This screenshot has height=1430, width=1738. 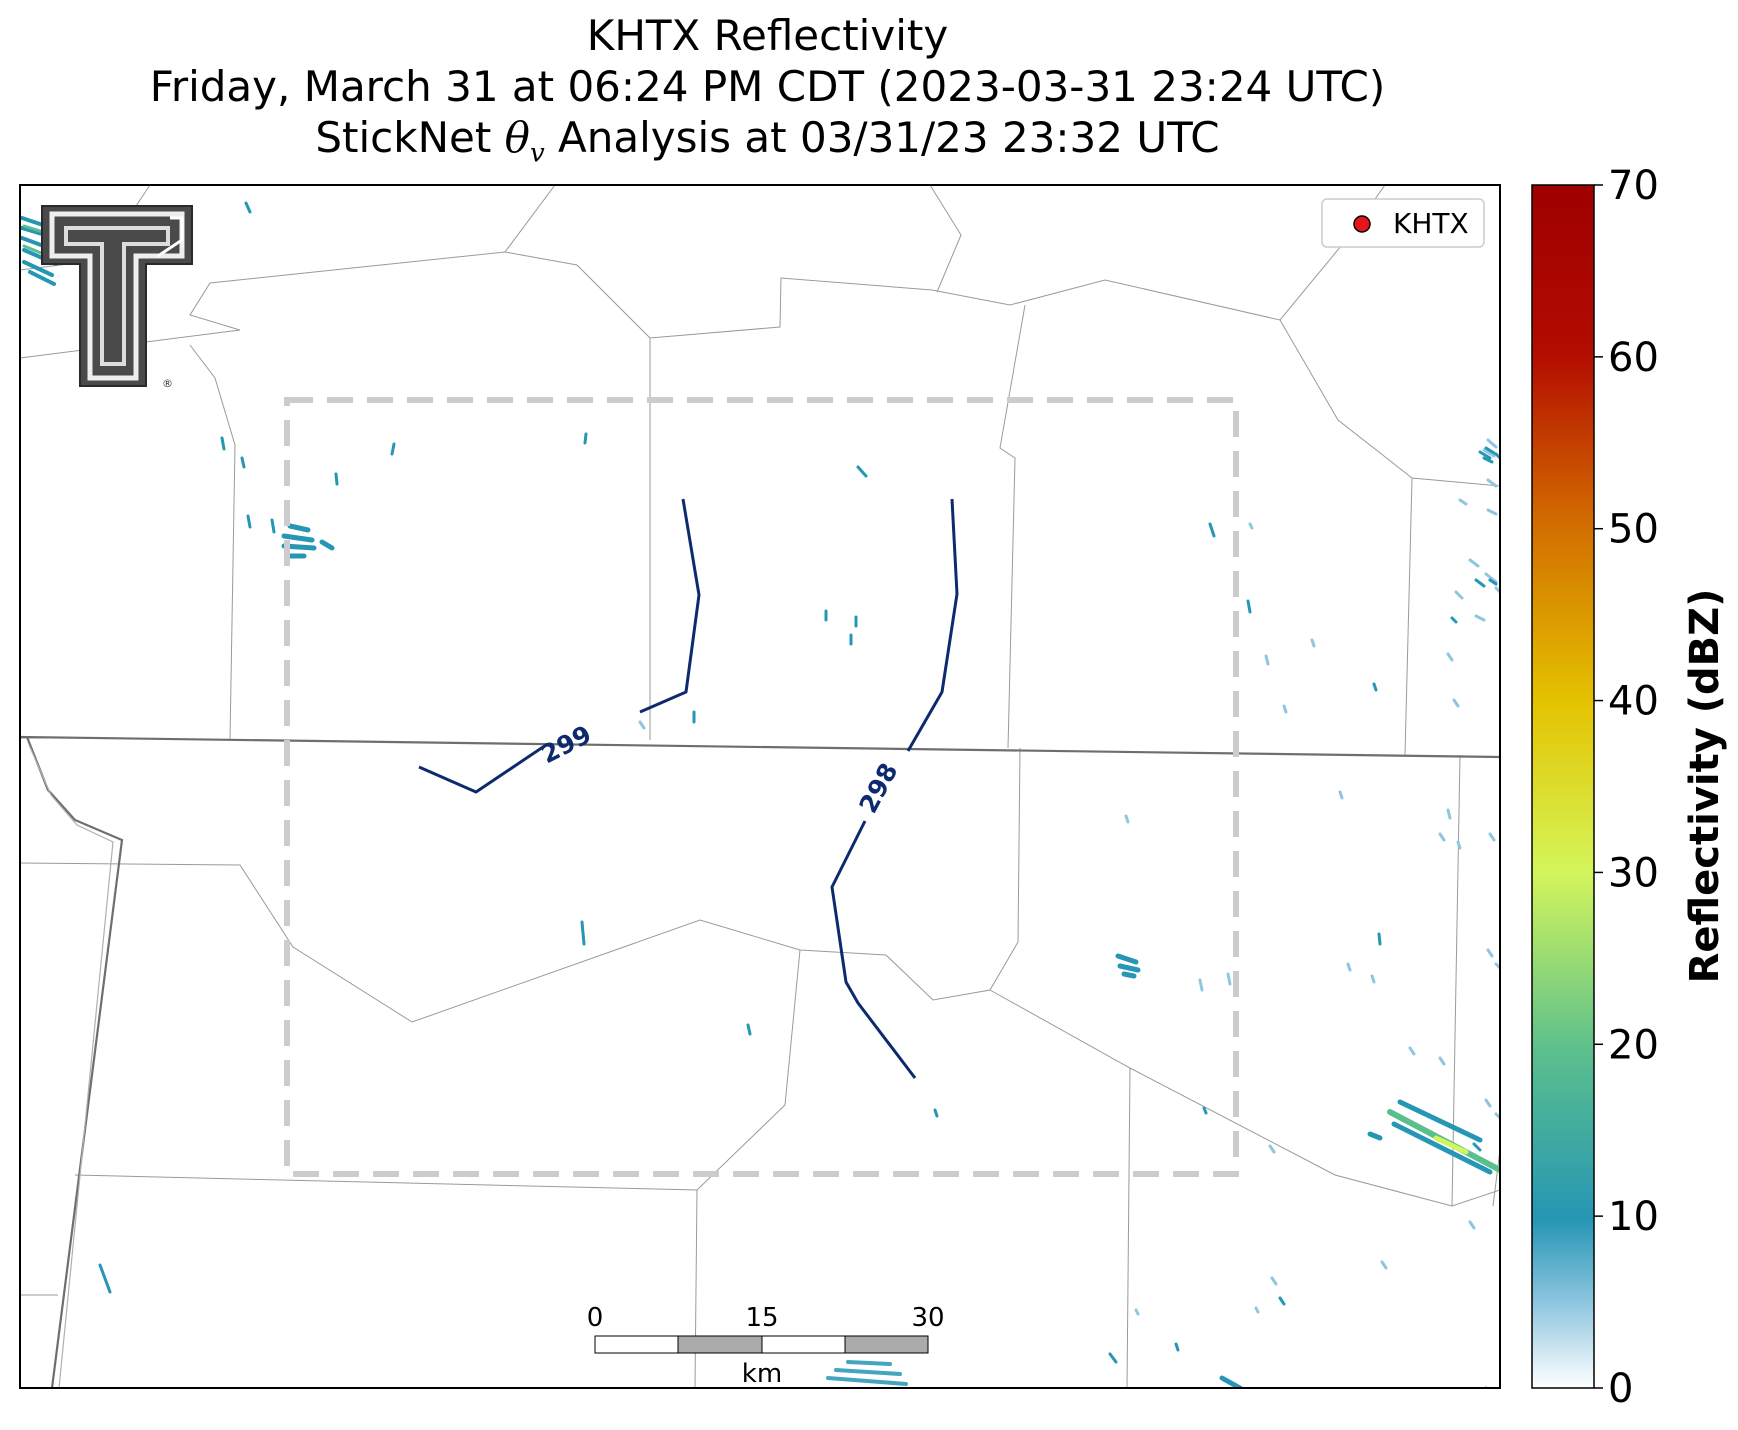 I want to click on colorbar-gradient, so click(x=1563, y=786).